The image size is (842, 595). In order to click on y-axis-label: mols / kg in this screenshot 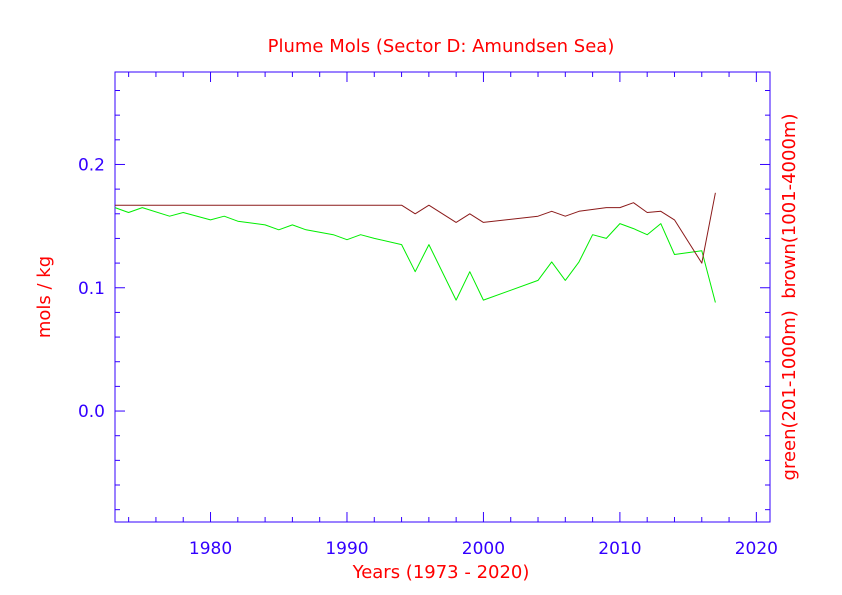, I will do `click(44, 297)`.